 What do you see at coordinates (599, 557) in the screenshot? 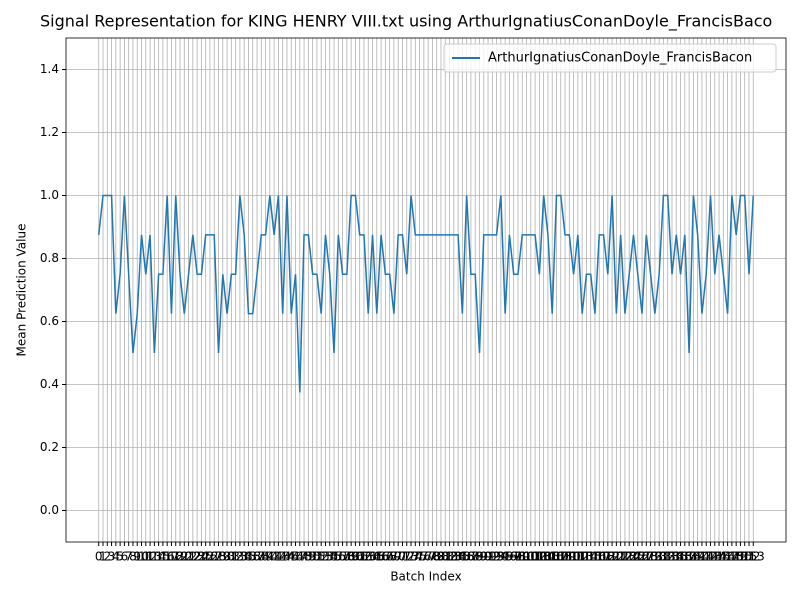
I see `x-tick-label: 117` at bounding box center [599, 557].